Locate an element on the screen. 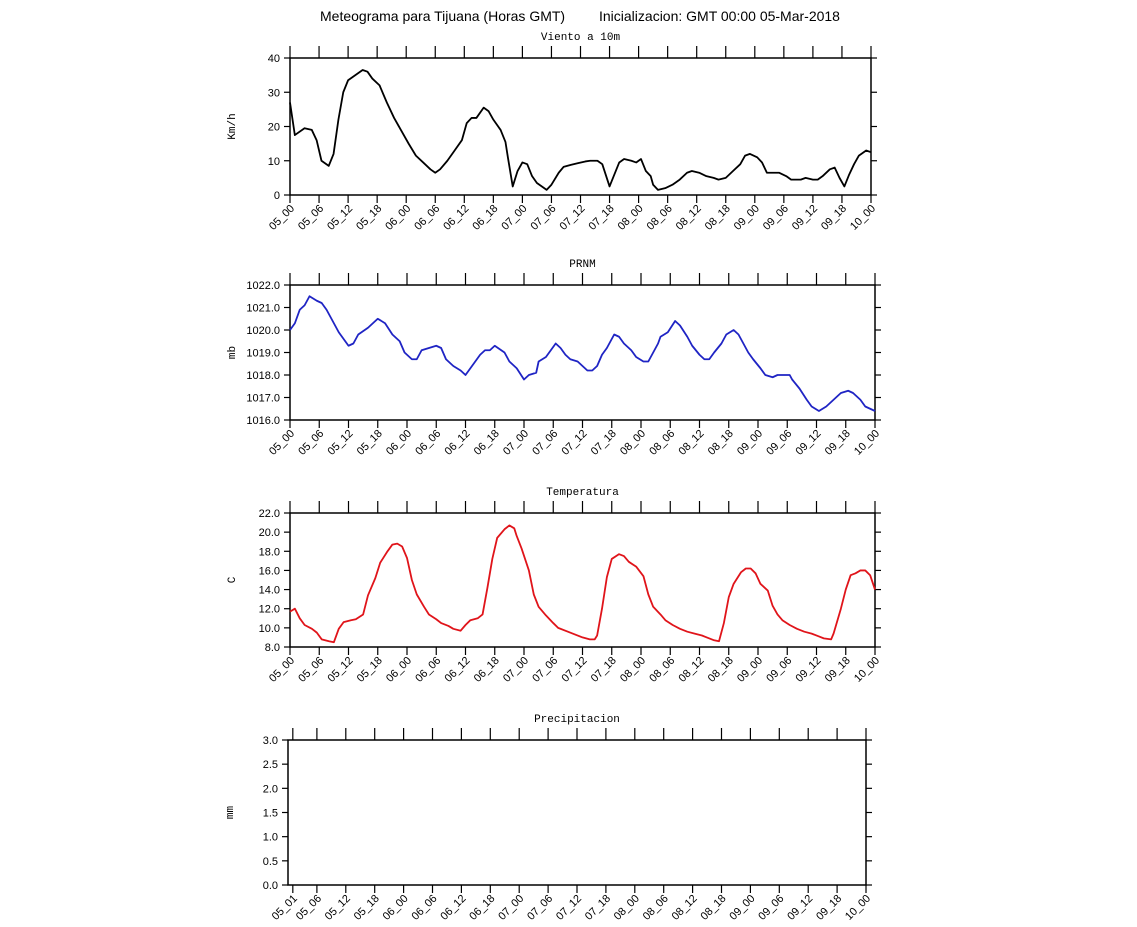 The width and height of the screenshot is (1137, 927). y-tick-label: 12.0 is located at coordinates (269, 610).